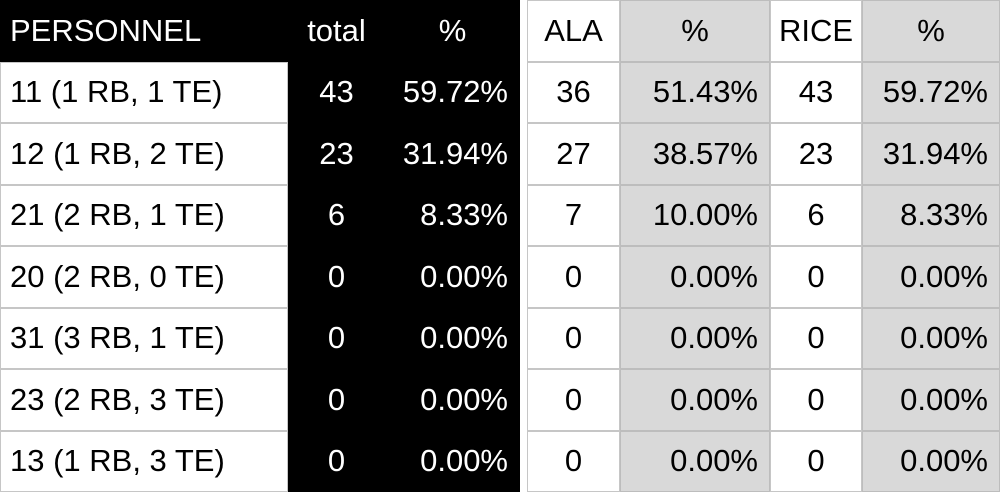 The height and width of the screenshot is (492, 1000). What do you see at coordinates (144, 31) in the screenshot?
I see `header-cell: PERSONNEL` at bounding box center [144, 31].